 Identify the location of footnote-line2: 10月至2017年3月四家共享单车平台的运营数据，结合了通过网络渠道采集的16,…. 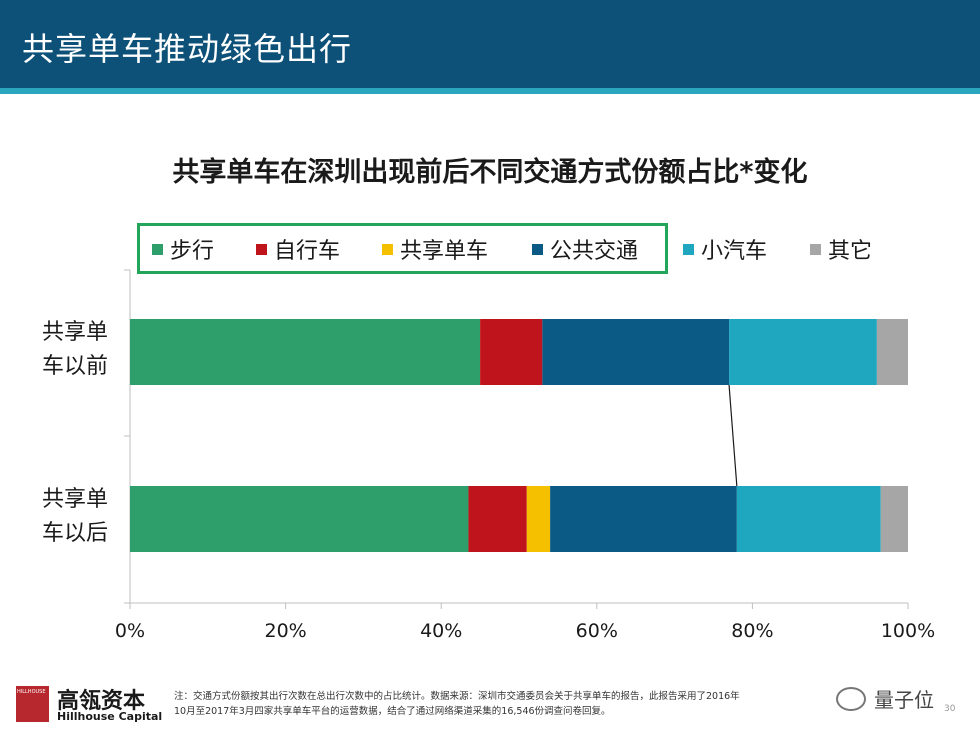
(392, 711).